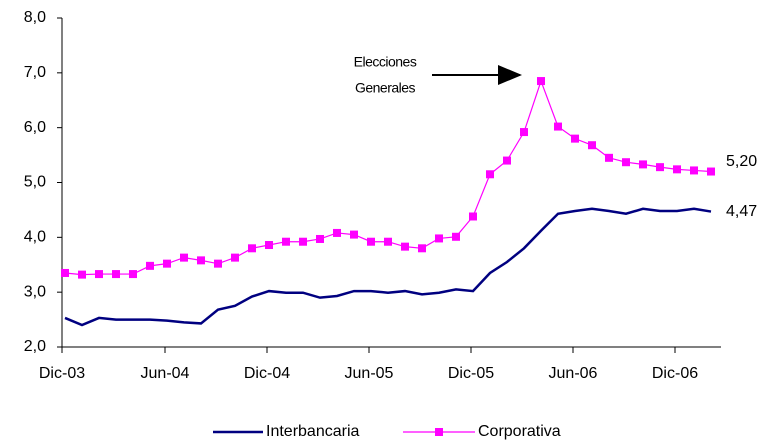 The width and height of the screenshot is (771, 444). What do you see at coordinates (741, 211) in the screenshot?
I see `value-label: 4,47` at bounding box center [741, 211].